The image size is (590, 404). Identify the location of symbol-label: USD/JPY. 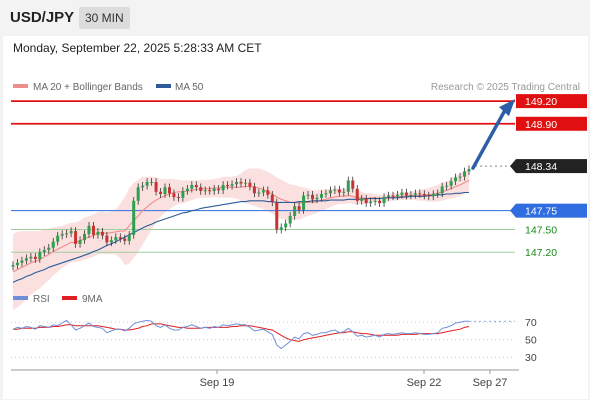
(42, 17).